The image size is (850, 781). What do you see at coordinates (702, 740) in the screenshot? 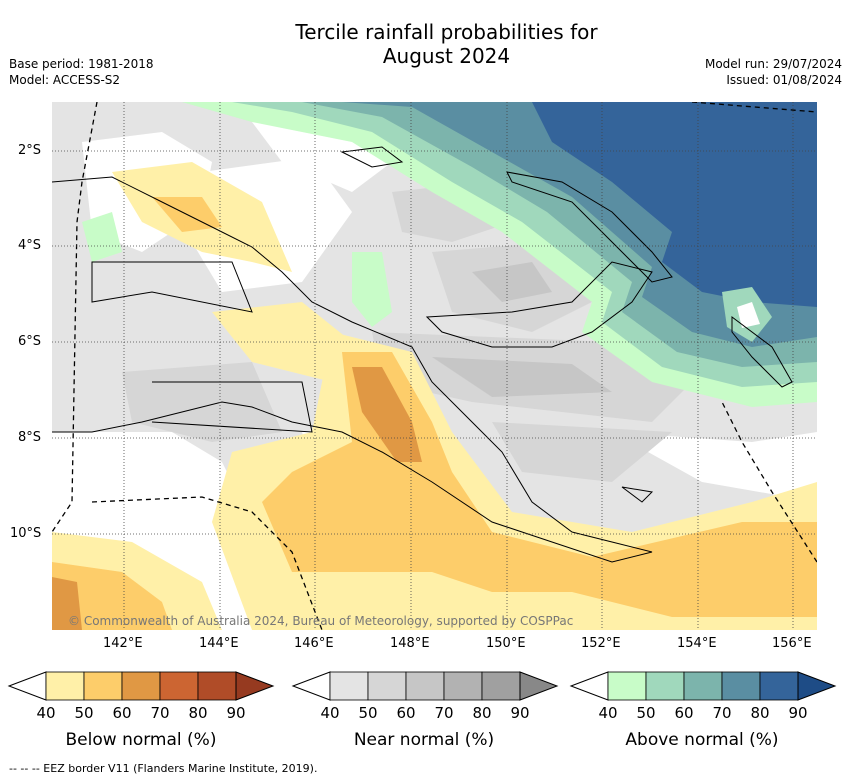
I see `colorbar-label-above: Above normal (%)` at bounding box center [702, 740].